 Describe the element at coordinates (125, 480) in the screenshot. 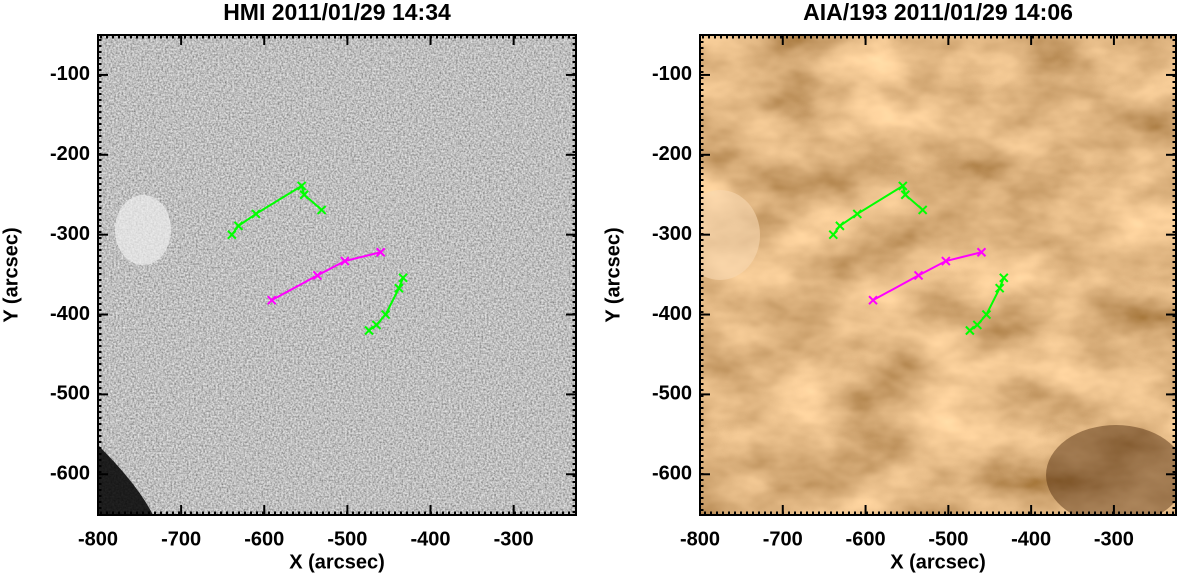

I see `limb` at that location.